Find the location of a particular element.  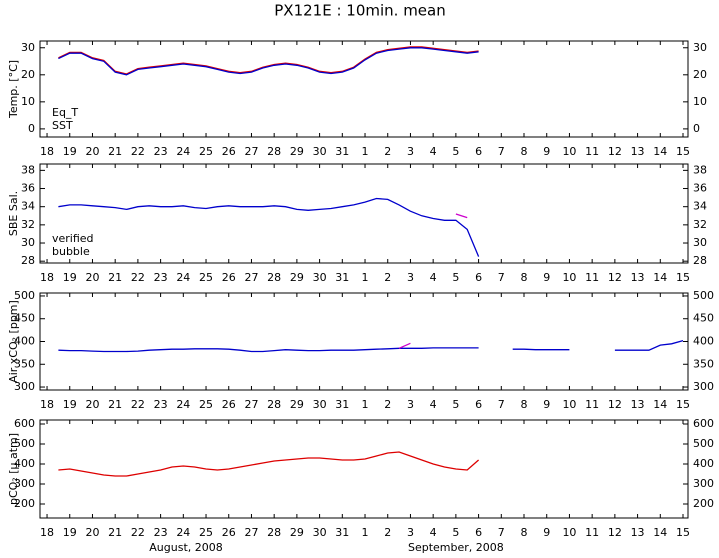

legend-label: Eq_T is located at coordinates (65, 112).